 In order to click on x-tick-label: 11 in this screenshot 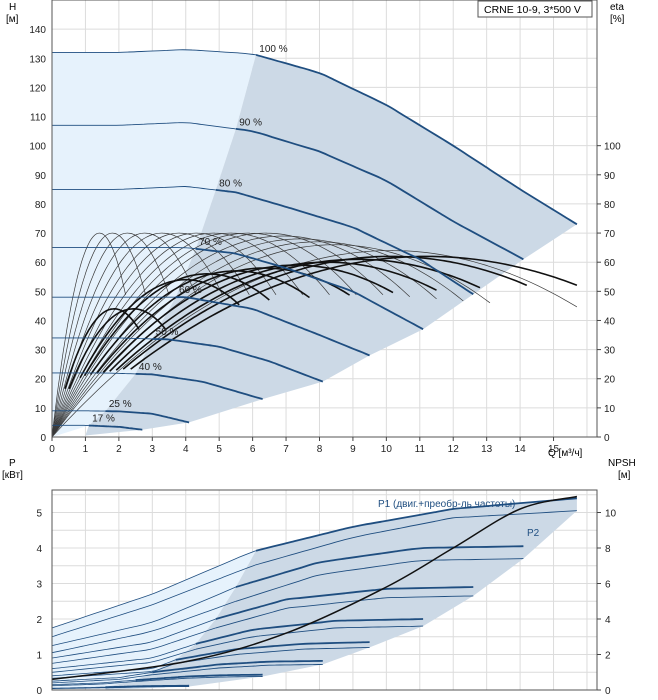, I will do `click(420, 449)`.